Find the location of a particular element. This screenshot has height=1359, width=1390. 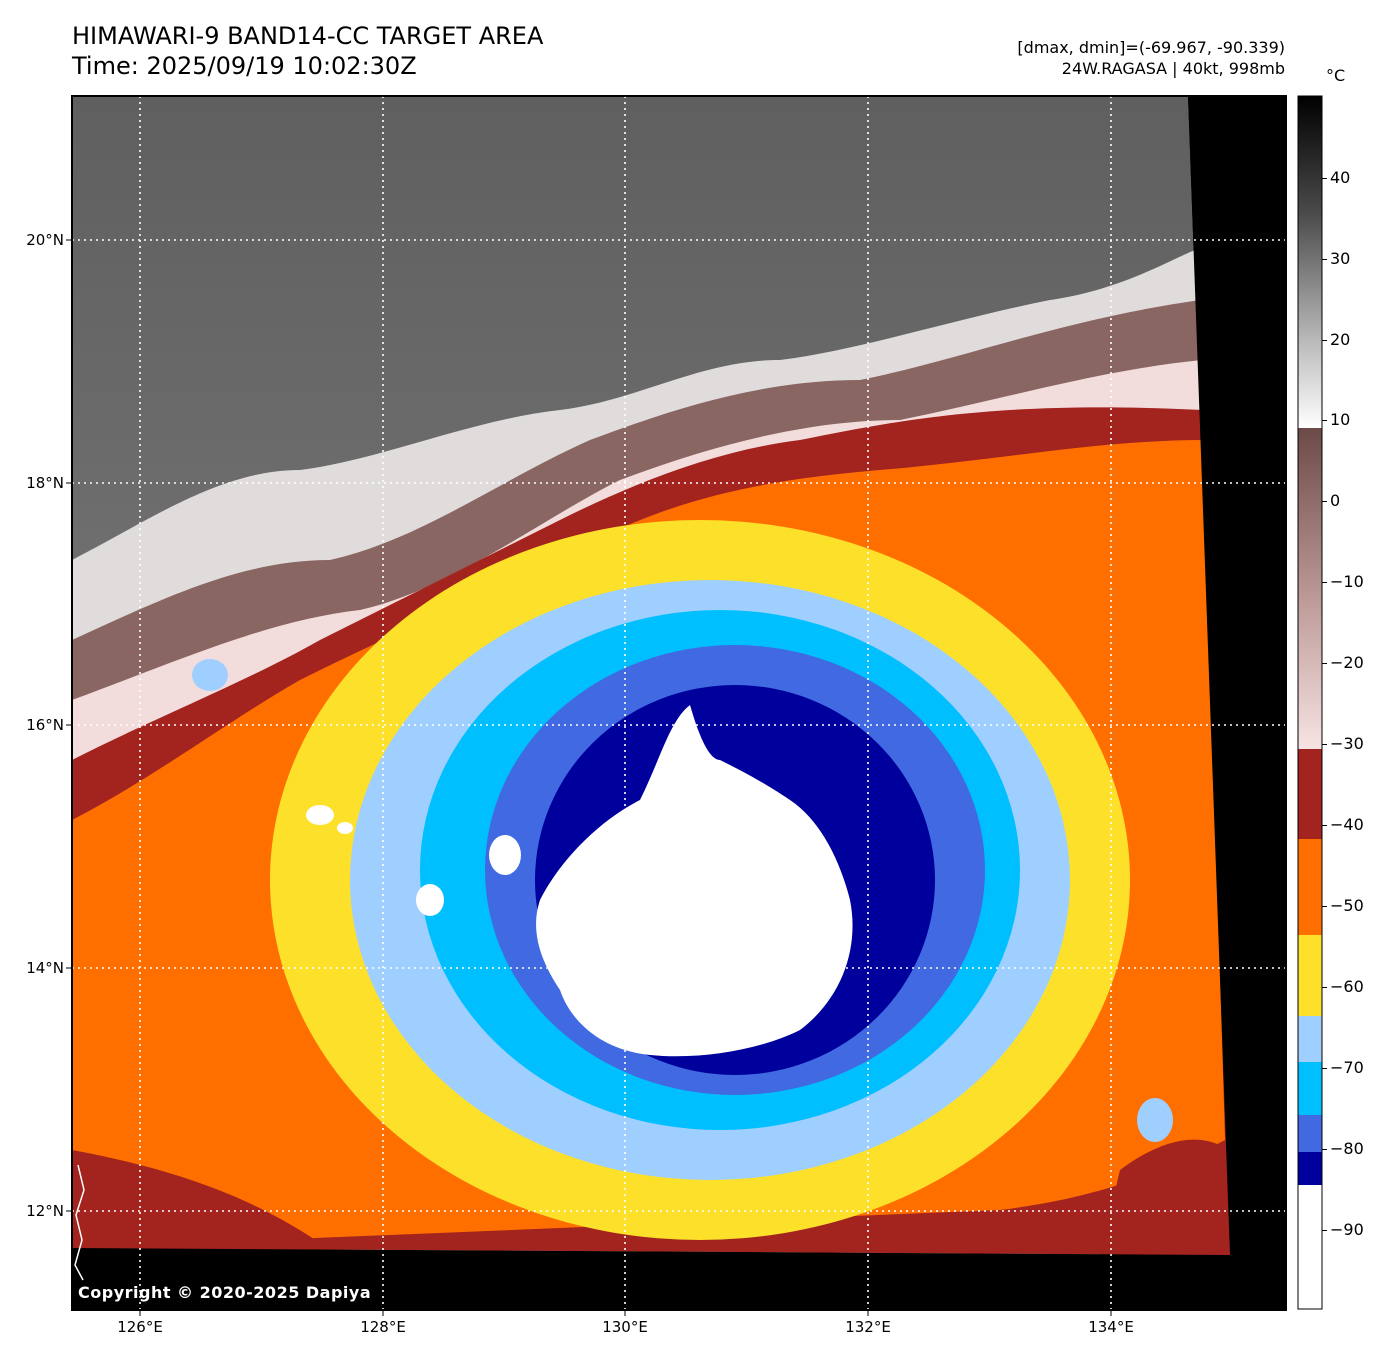

colorbar-tick-10: 10 is located at coordinates (1340, 419).